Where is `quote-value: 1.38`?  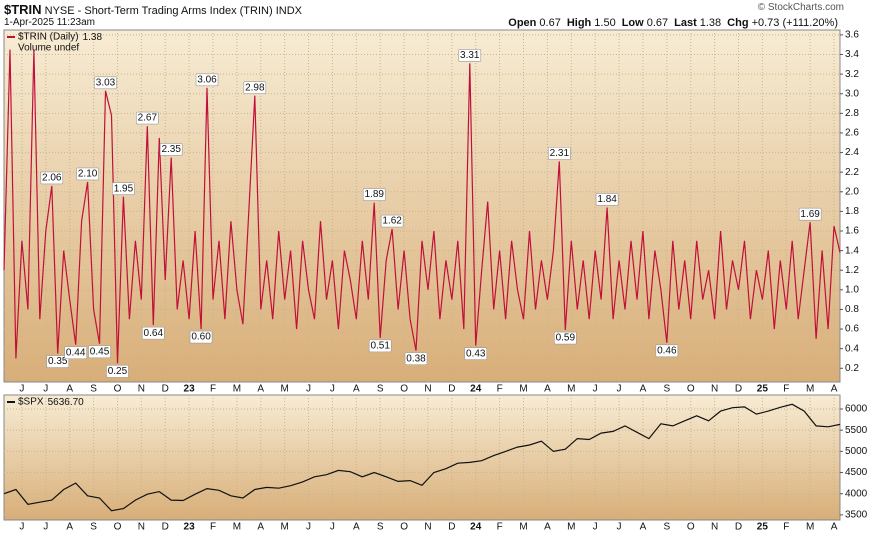 quote-value: 1.38 is located at coordinates (710, 23).